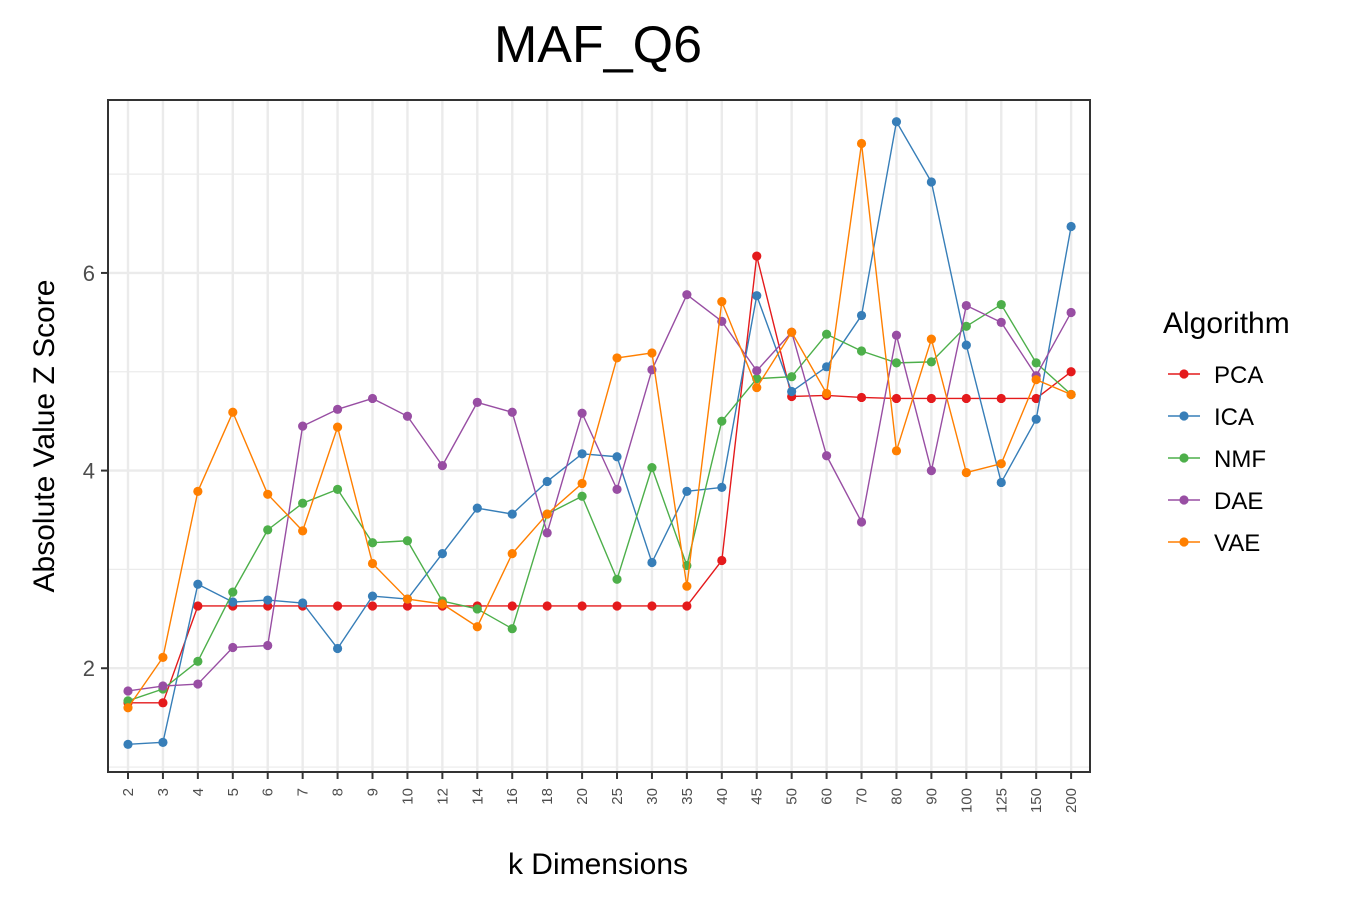  I want to click on legend-item-dae: DAE, so click(1215, 501).